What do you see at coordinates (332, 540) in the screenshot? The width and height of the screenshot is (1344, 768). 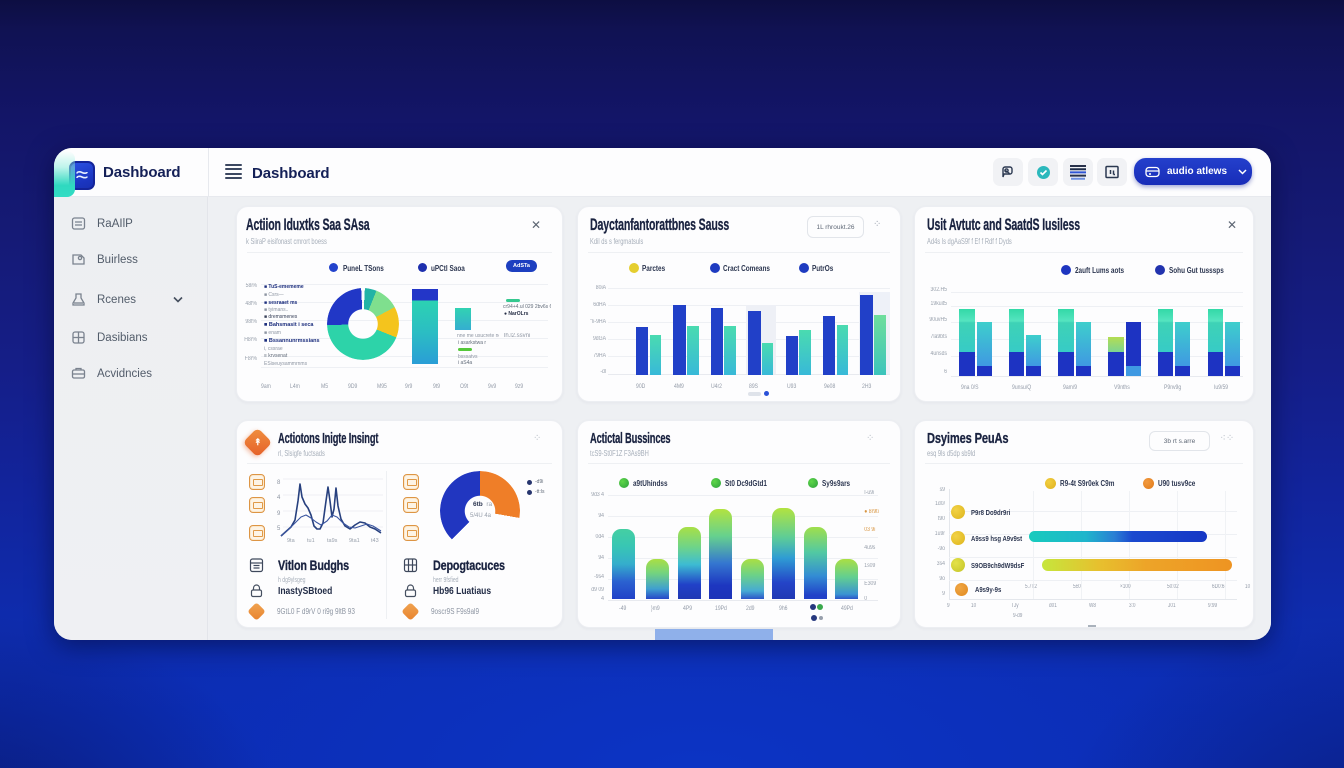 I see `svg-text: ta9s` at bounding box center [332, 540].